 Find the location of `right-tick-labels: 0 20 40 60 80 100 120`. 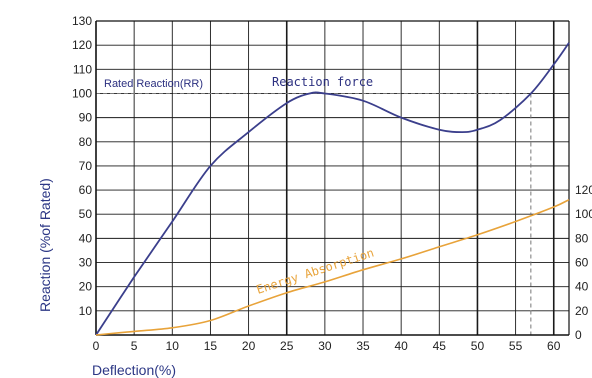

right-tick-labels: 0 20 40 60 80 100 120 is located at coordinates (583, 262).